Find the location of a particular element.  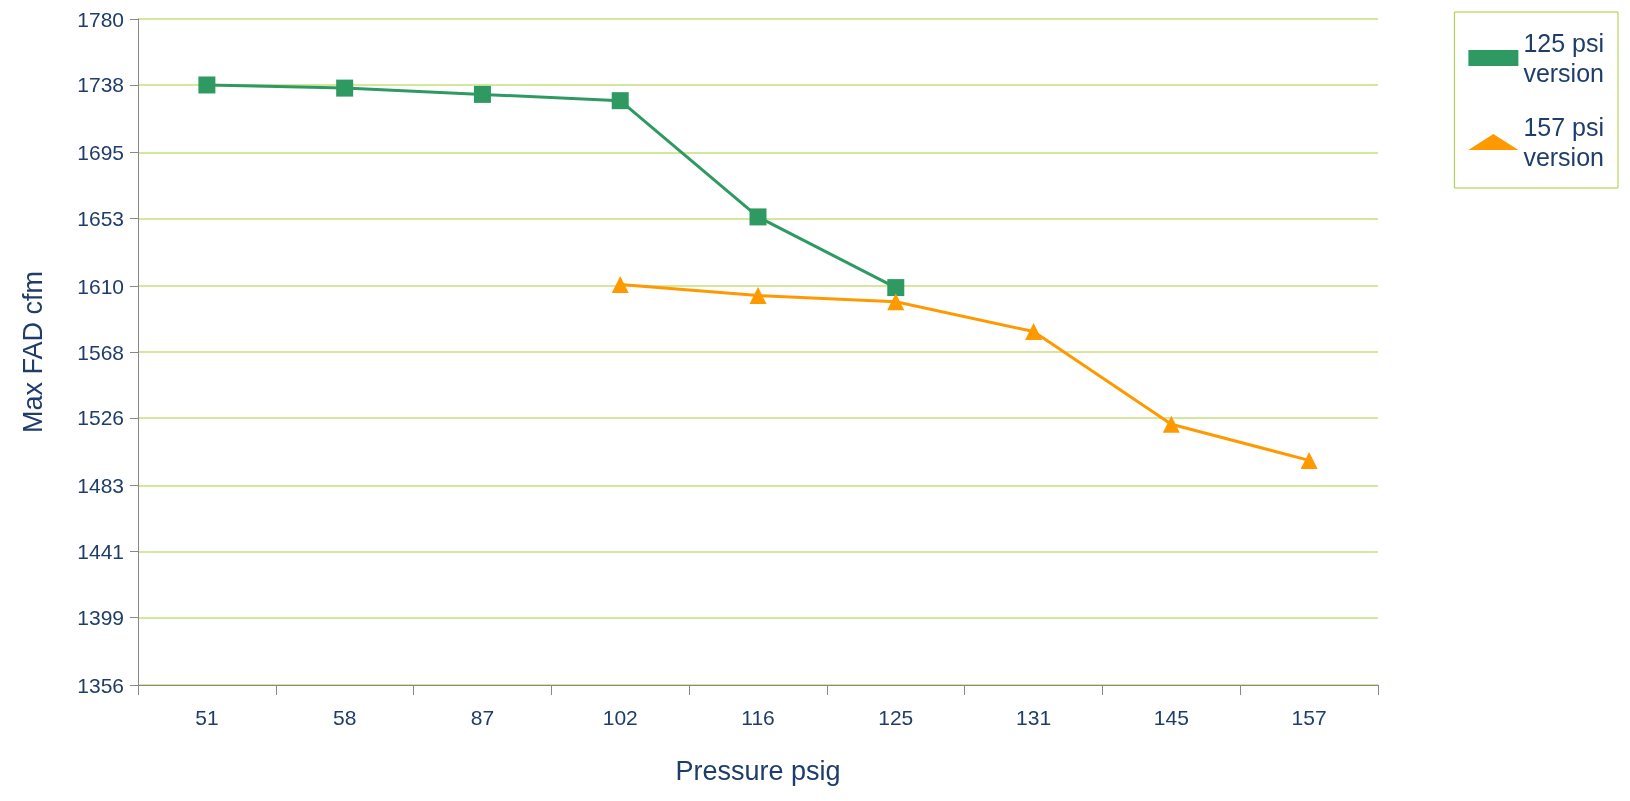

y-tick-label: 1568 is located at coordinates (100, 352).